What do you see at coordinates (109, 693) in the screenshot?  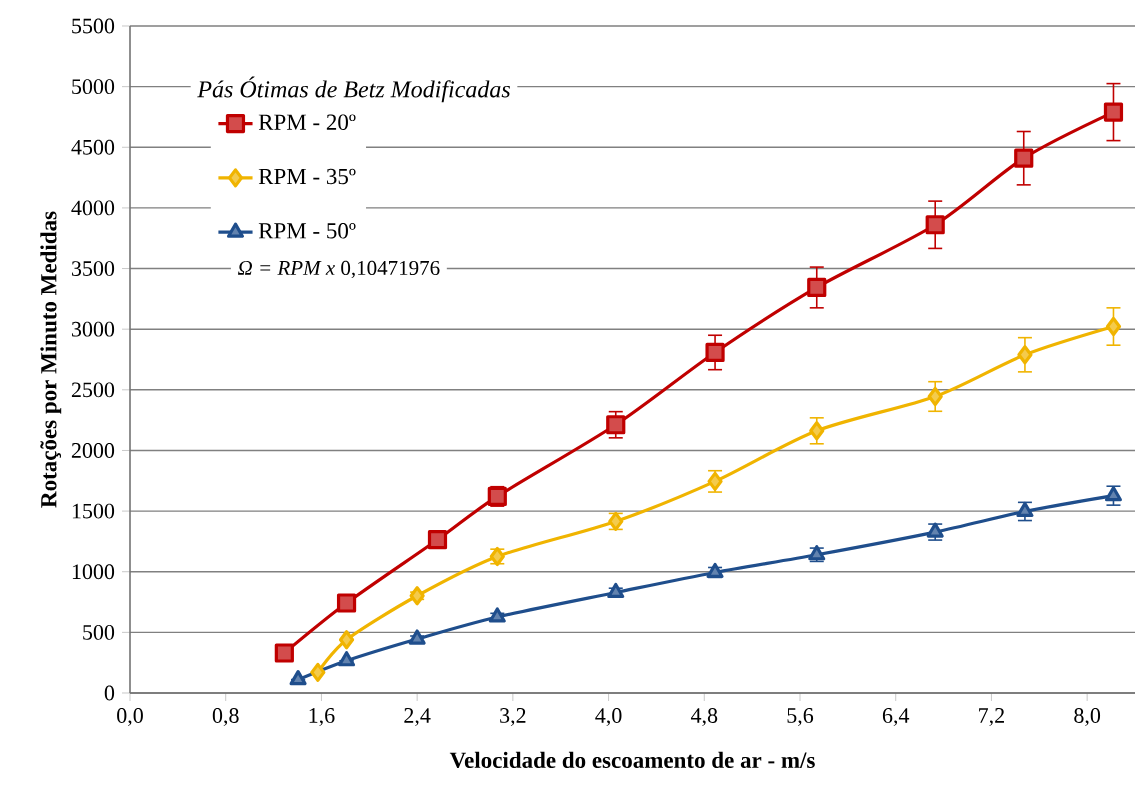 I see `y-tick-label: 0` at bounding box center [109, 693].